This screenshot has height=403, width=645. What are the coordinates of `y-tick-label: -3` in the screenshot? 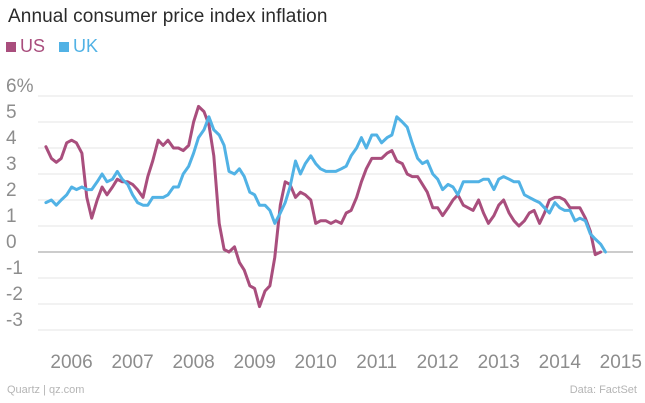 It's located at (14, 320).